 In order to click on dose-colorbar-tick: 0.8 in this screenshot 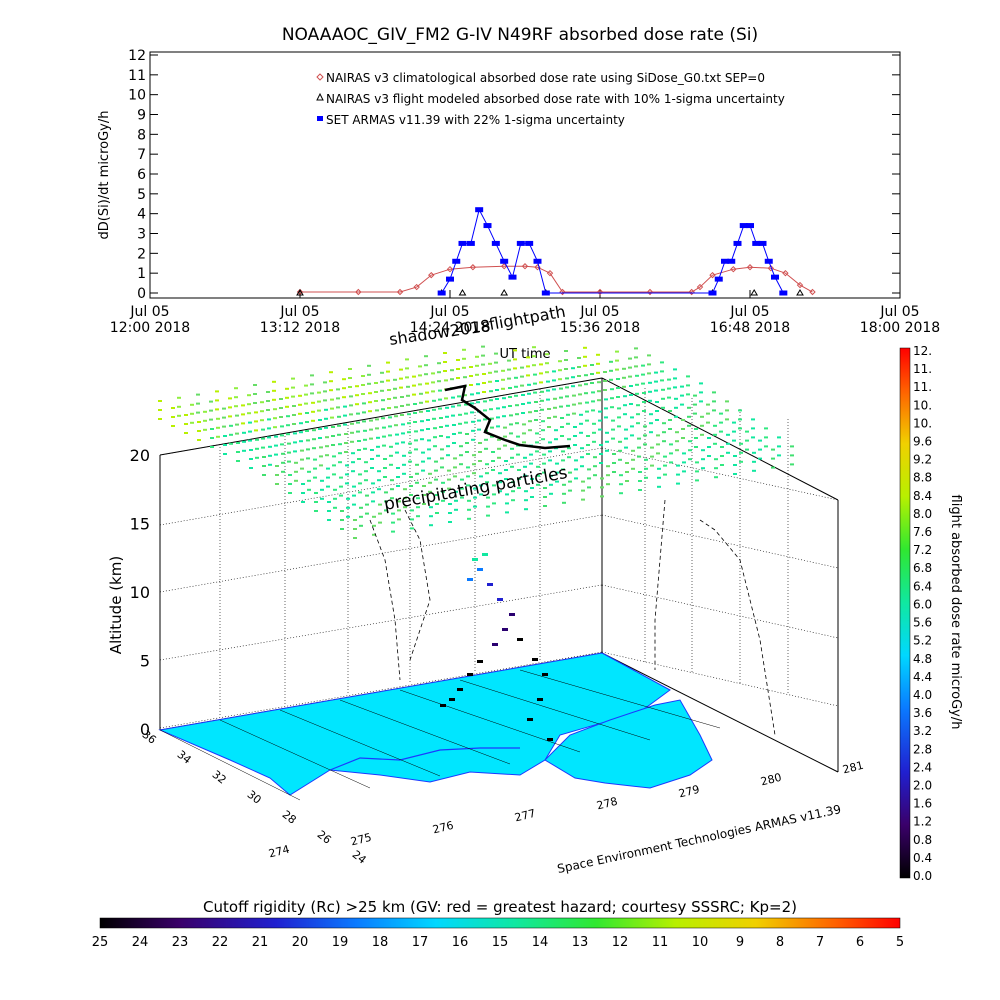, I will do `click(922, 840)`.